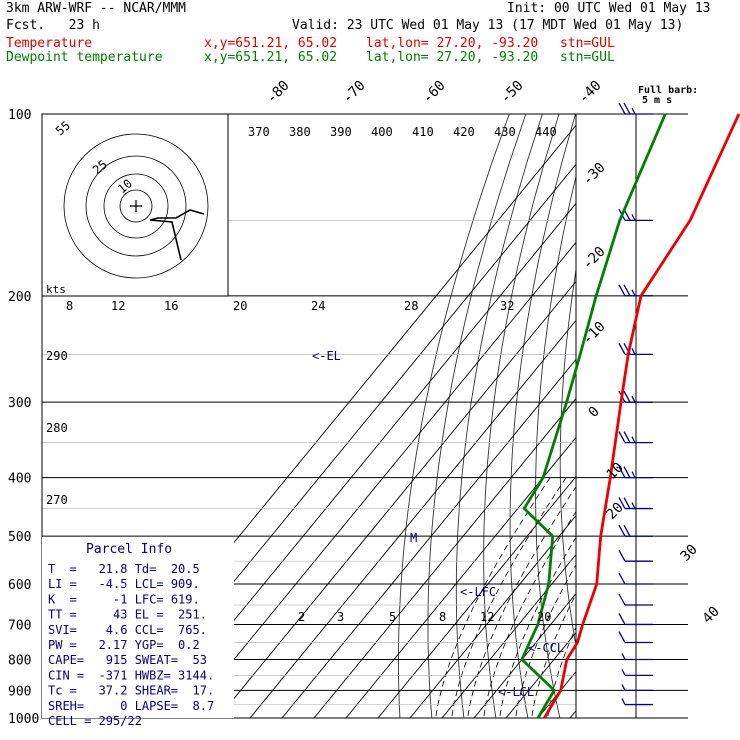 Image resolution: width=740 pixels, height=740 pixels. What do you see at coordinates (411, 306) in the screenshot?
I see `mixing-ratio-label: 28` at bounding box center [411, 306].